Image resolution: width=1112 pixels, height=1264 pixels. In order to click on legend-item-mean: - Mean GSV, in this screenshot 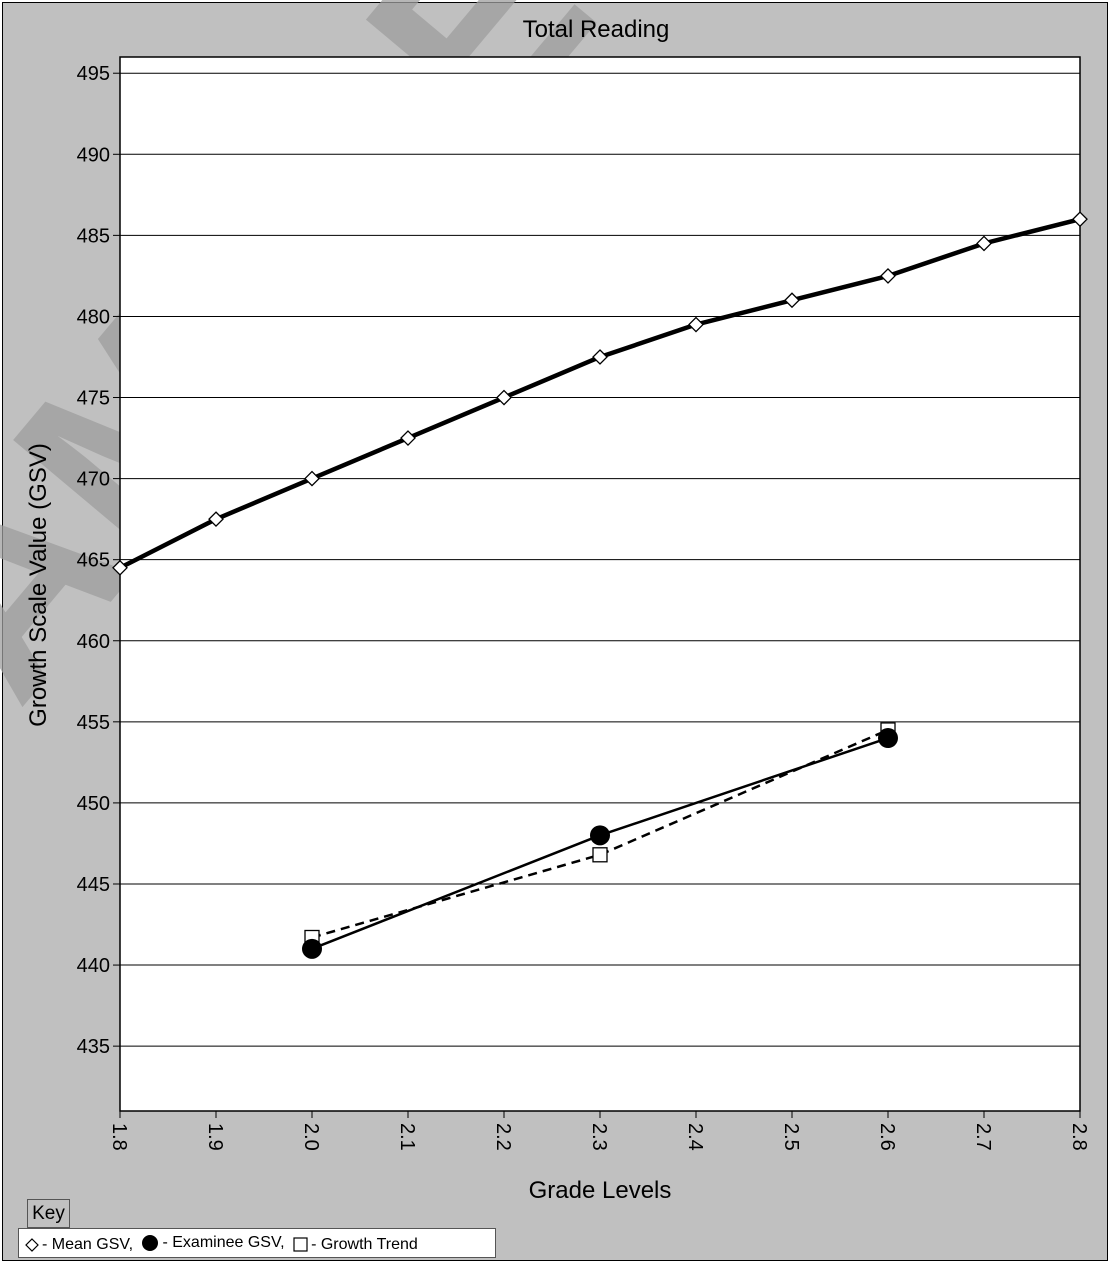, I will do `click(79, 1245)`.